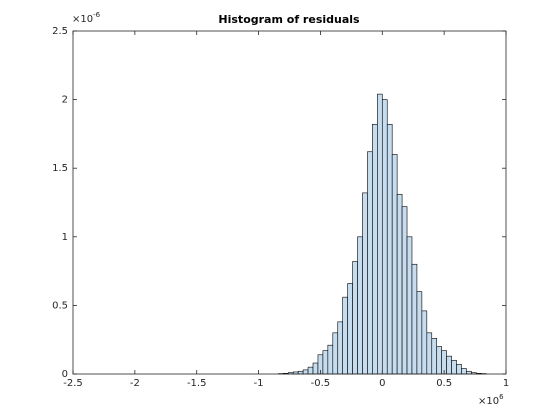 The width and height of the screenshot is (560, 420). I want to click on x-tick-label: 0, so click(382, 383).